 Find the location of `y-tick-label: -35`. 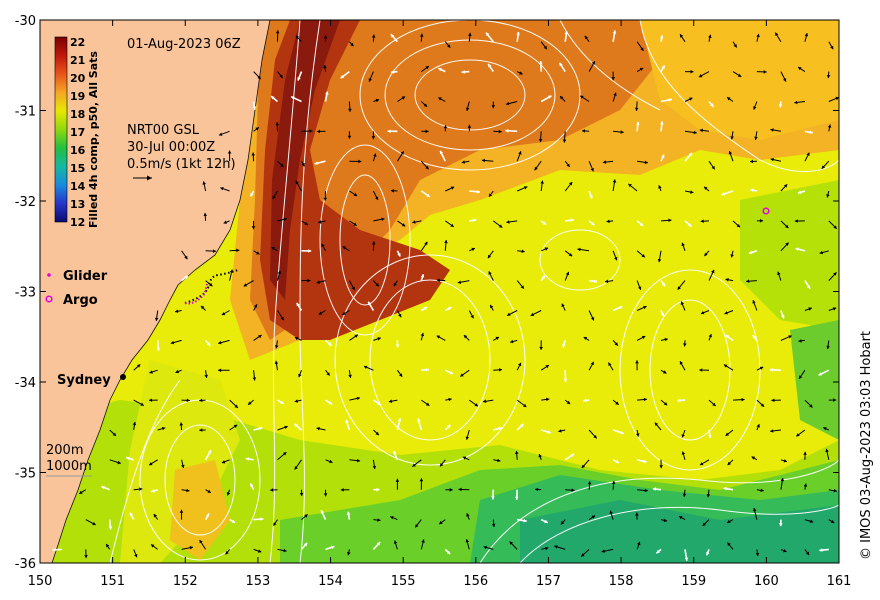

y-tick-label: -35 is located at coordinates (25, 474).